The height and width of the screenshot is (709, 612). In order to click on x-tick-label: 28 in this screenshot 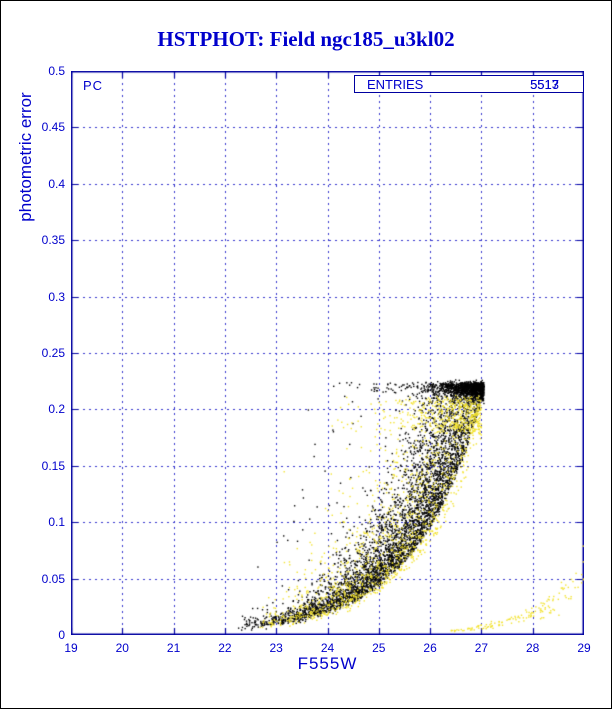, I will do `click(533, 648)`.